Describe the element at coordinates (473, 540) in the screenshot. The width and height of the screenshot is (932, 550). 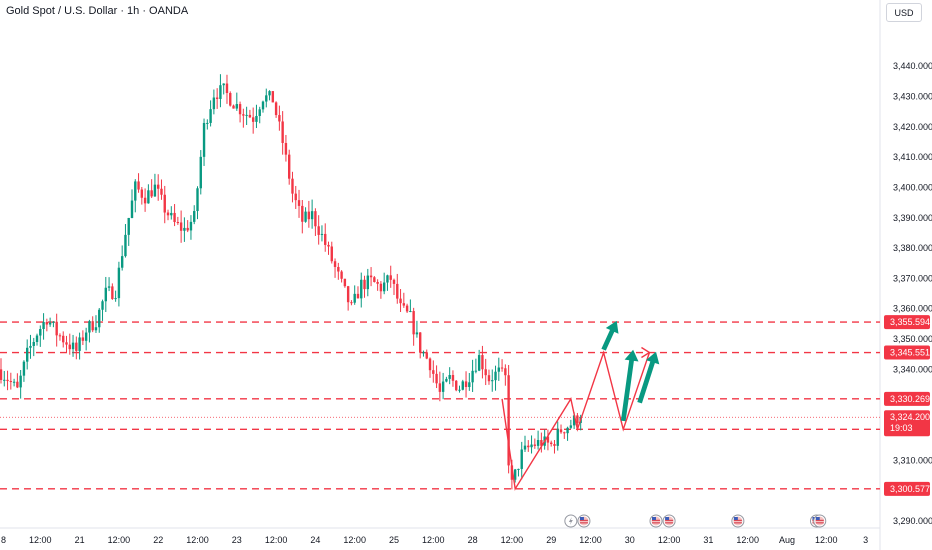
I see `time-tick-label: 28` at that location.